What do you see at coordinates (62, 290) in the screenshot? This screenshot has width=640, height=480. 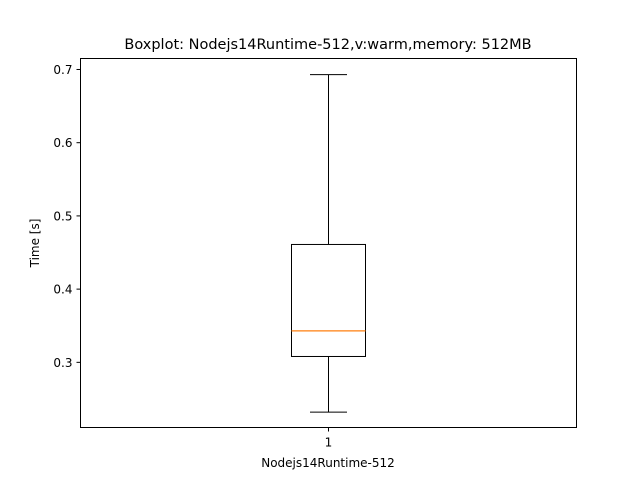 I see `y-tick-label: 0.4` at bounding box center [62, 290].